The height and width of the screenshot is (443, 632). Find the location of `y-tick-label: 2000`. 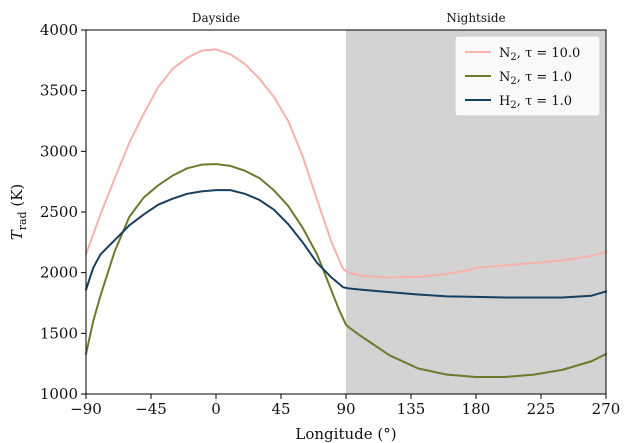

y-tick-label: 2000 is located at coordinates (59, 273).